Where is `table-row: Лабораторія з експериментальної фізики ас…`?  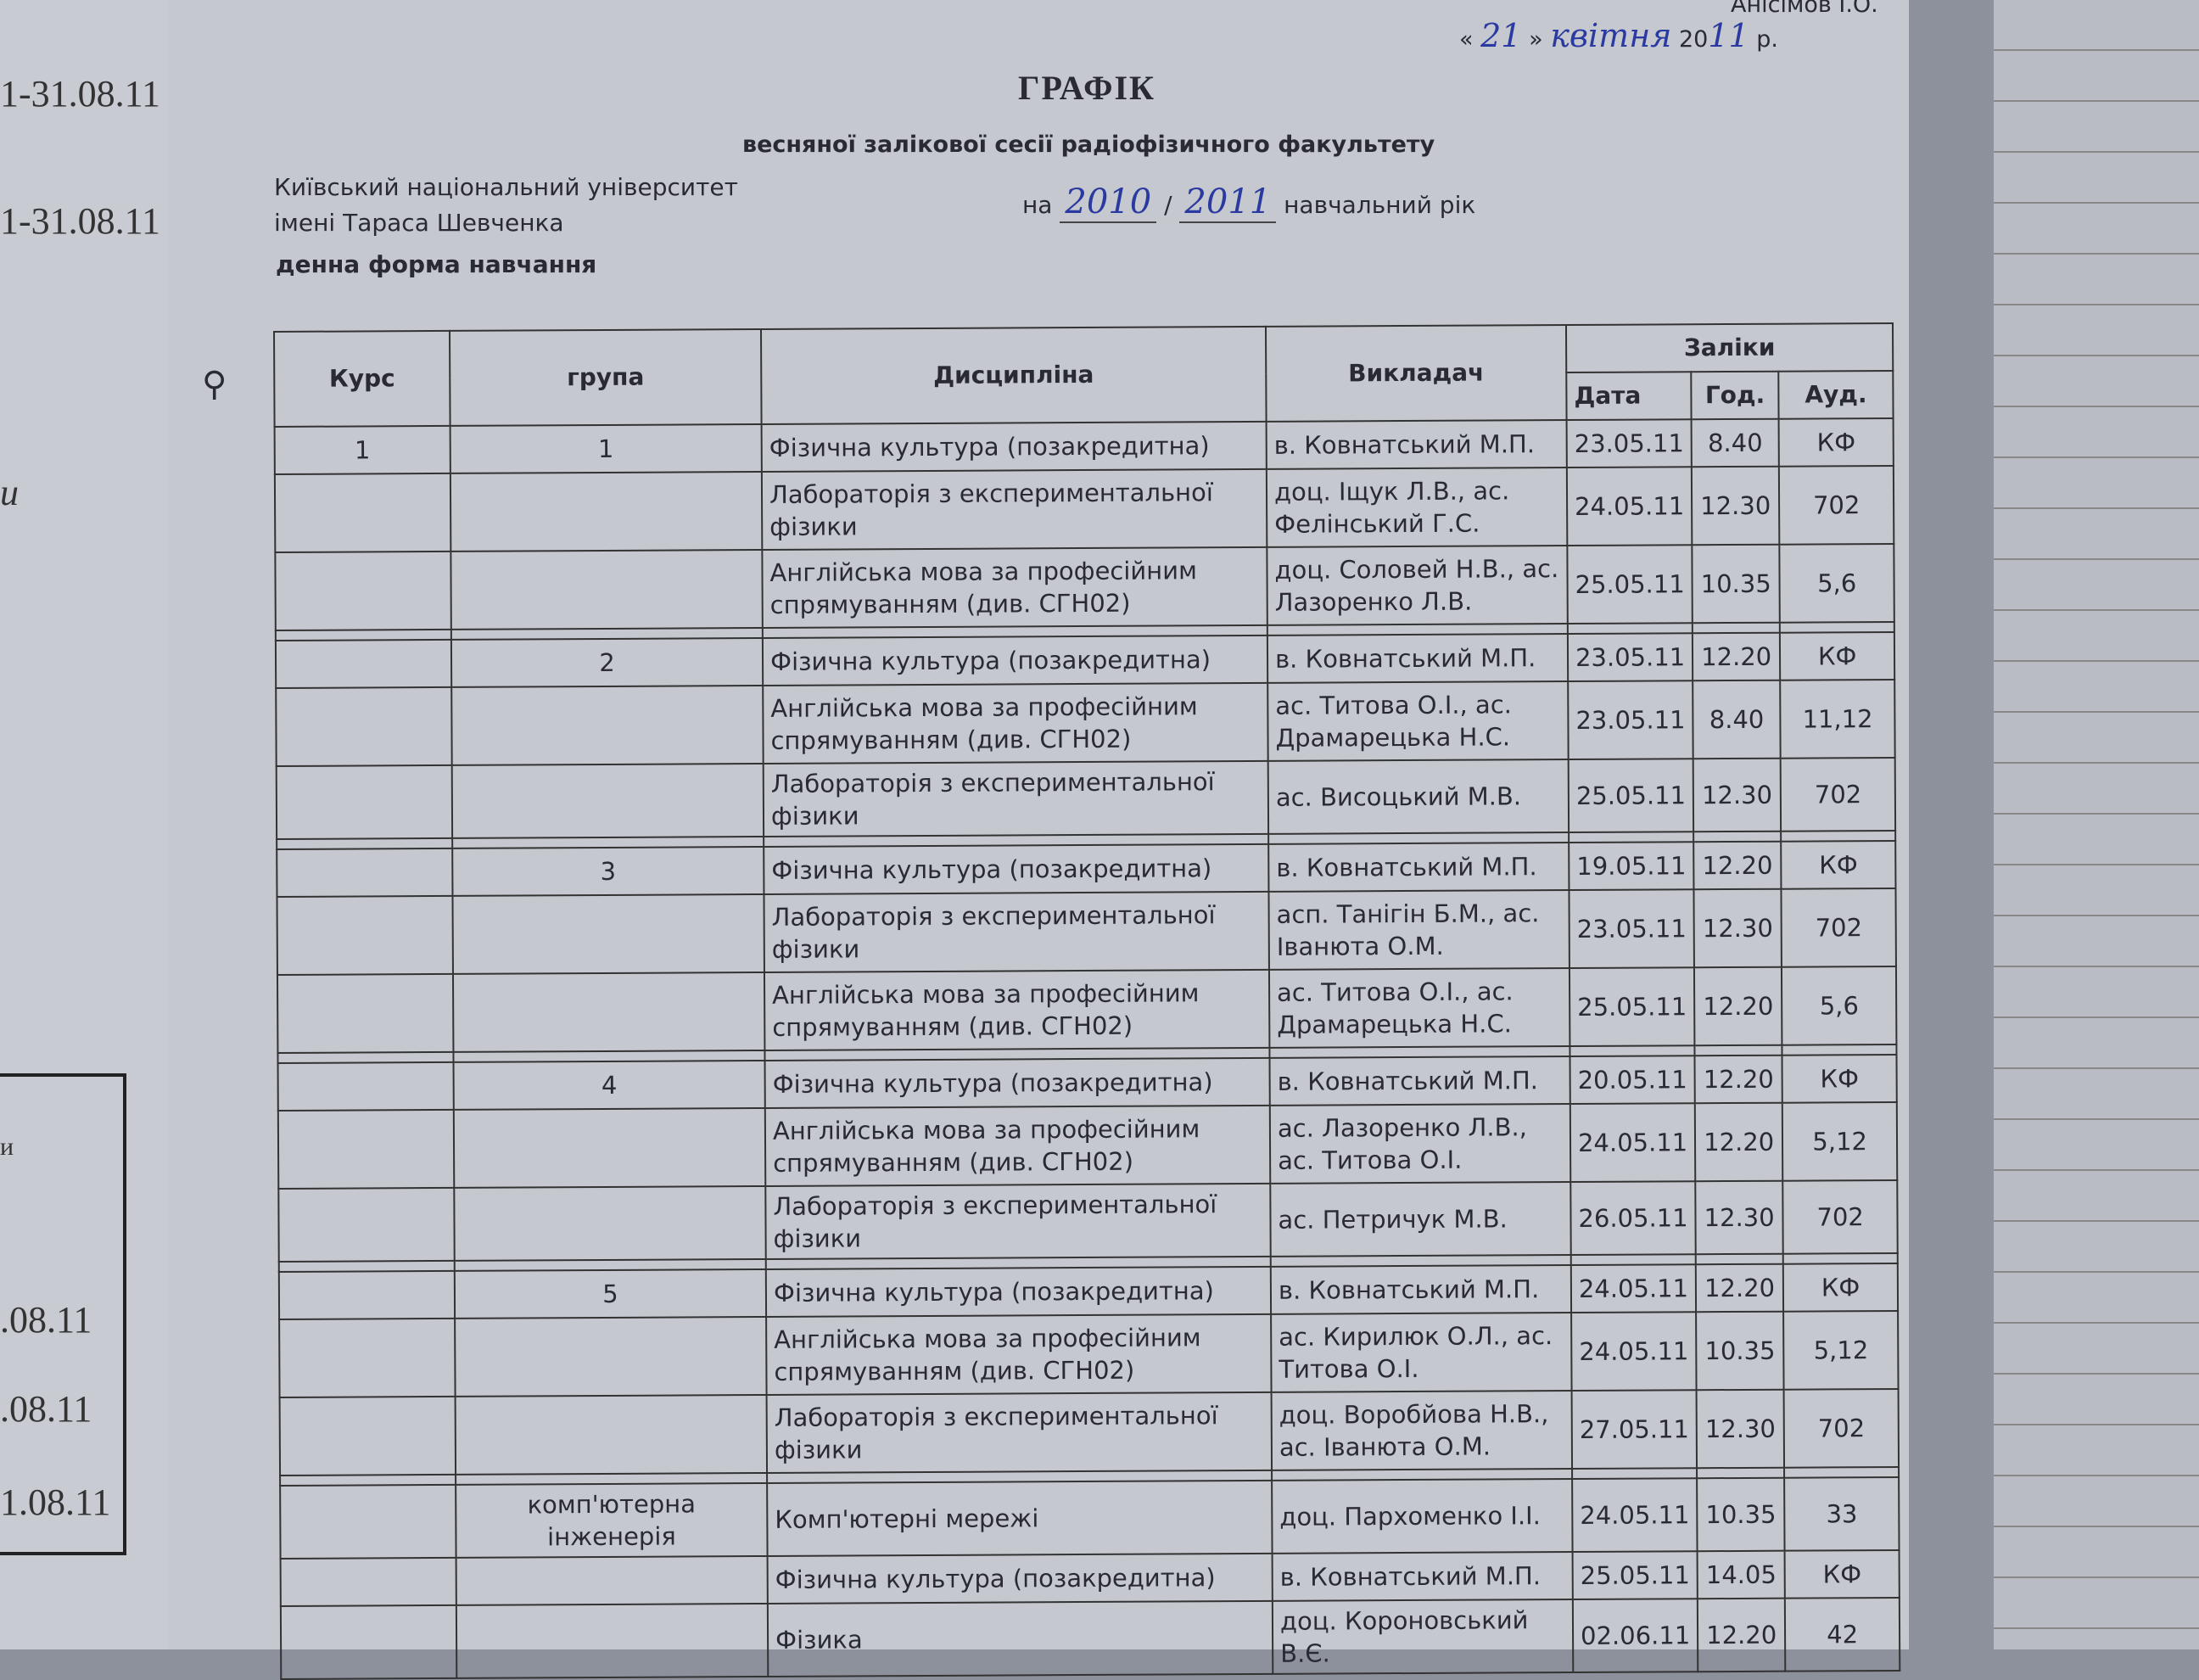 table-row: Лабораторія з експериментальної фізики ас… is located at coordinates (1088, 1221).